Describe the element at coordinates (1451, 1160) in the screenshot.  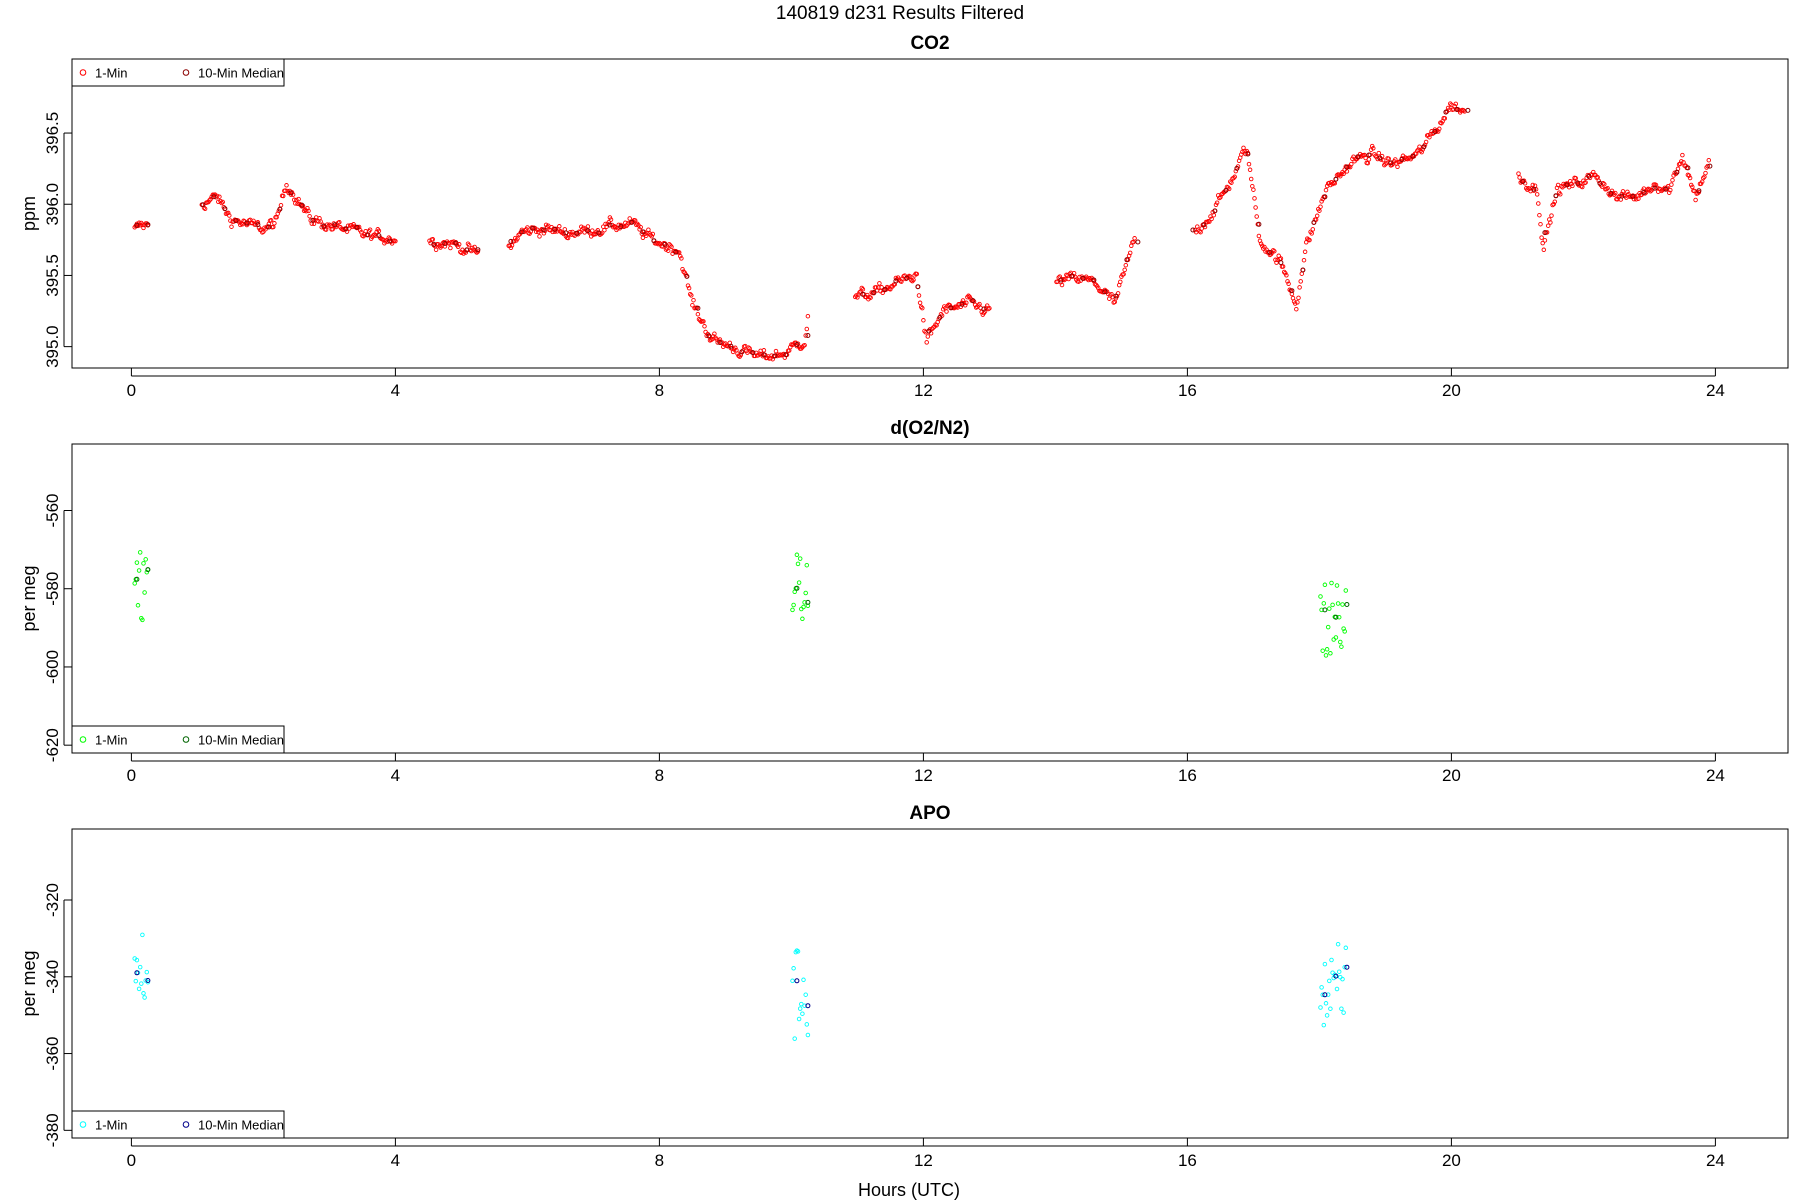
I see `x-tick-label: 20` at that location.